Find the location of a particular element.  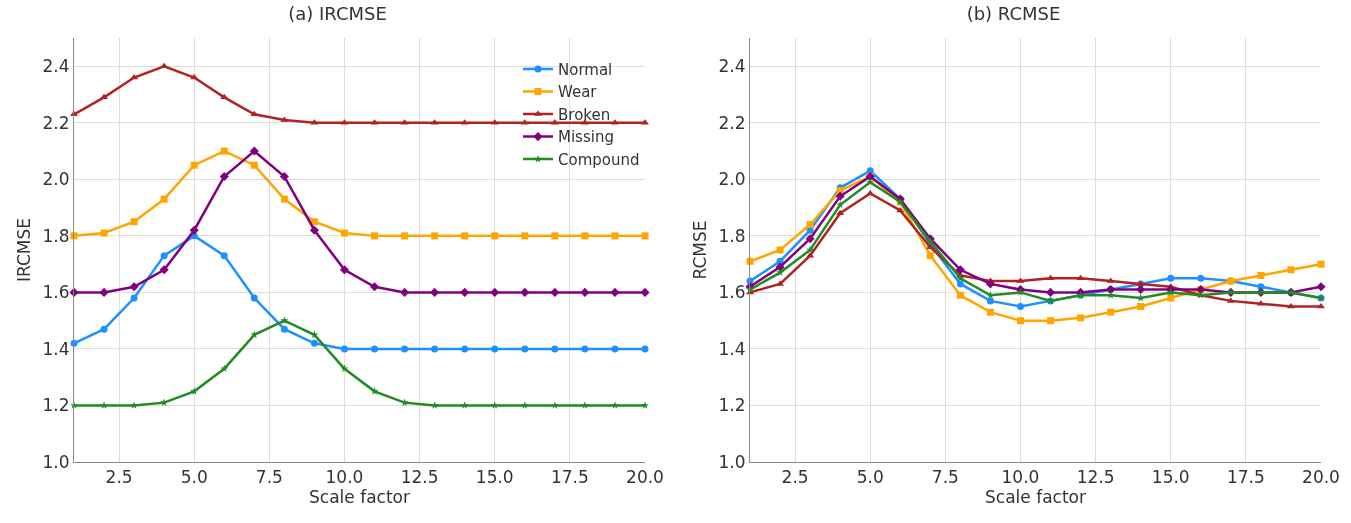

legend-label: Missing is located at coordinates (586, 137).